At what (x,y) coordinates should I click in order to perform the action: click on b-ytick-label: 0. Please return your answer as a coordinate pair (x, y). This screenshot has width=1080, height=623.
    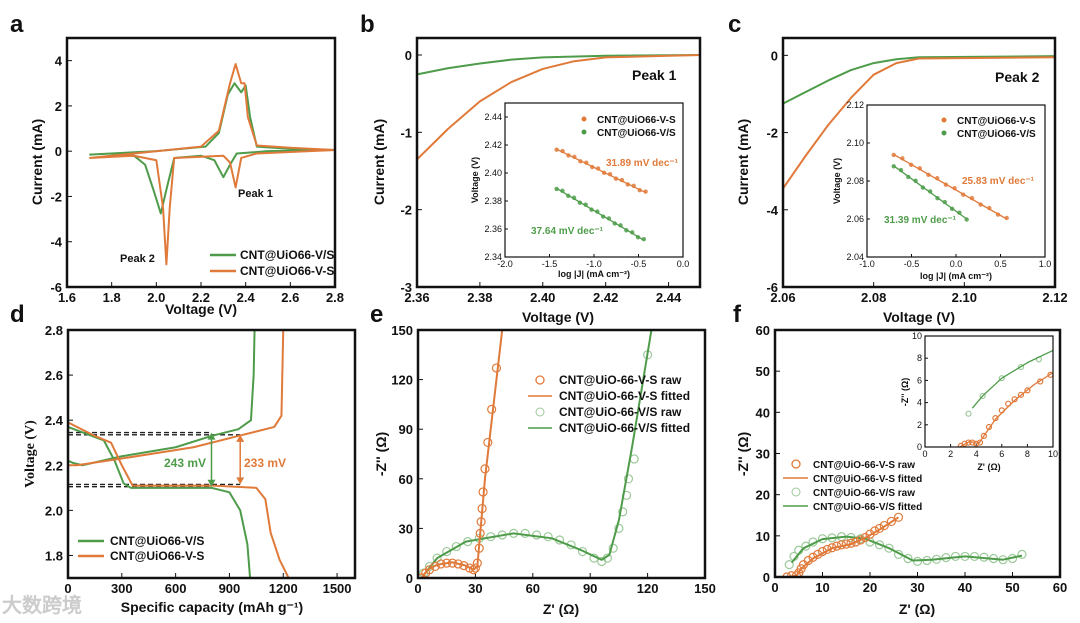
    Looking at the image, I should click on (408, 55).